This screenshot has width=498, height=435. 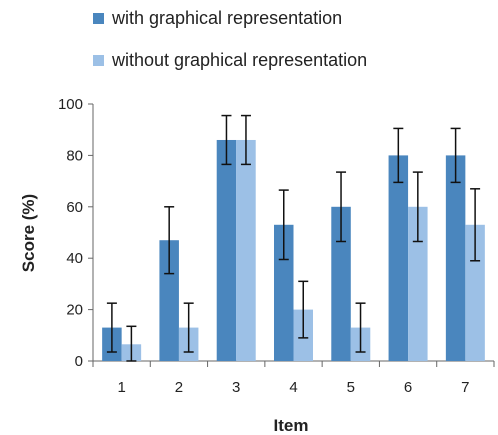 I want to click on x-tick-label-4: 4, so click(x=293, y=387).